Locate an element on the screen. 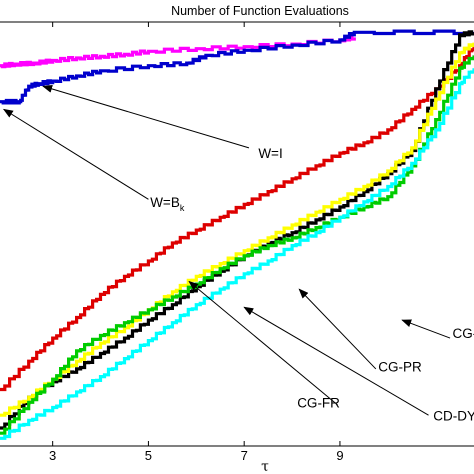 The image size is (474, 474). annotation-label-5: CG-PR is located at coordinates (400, 366).